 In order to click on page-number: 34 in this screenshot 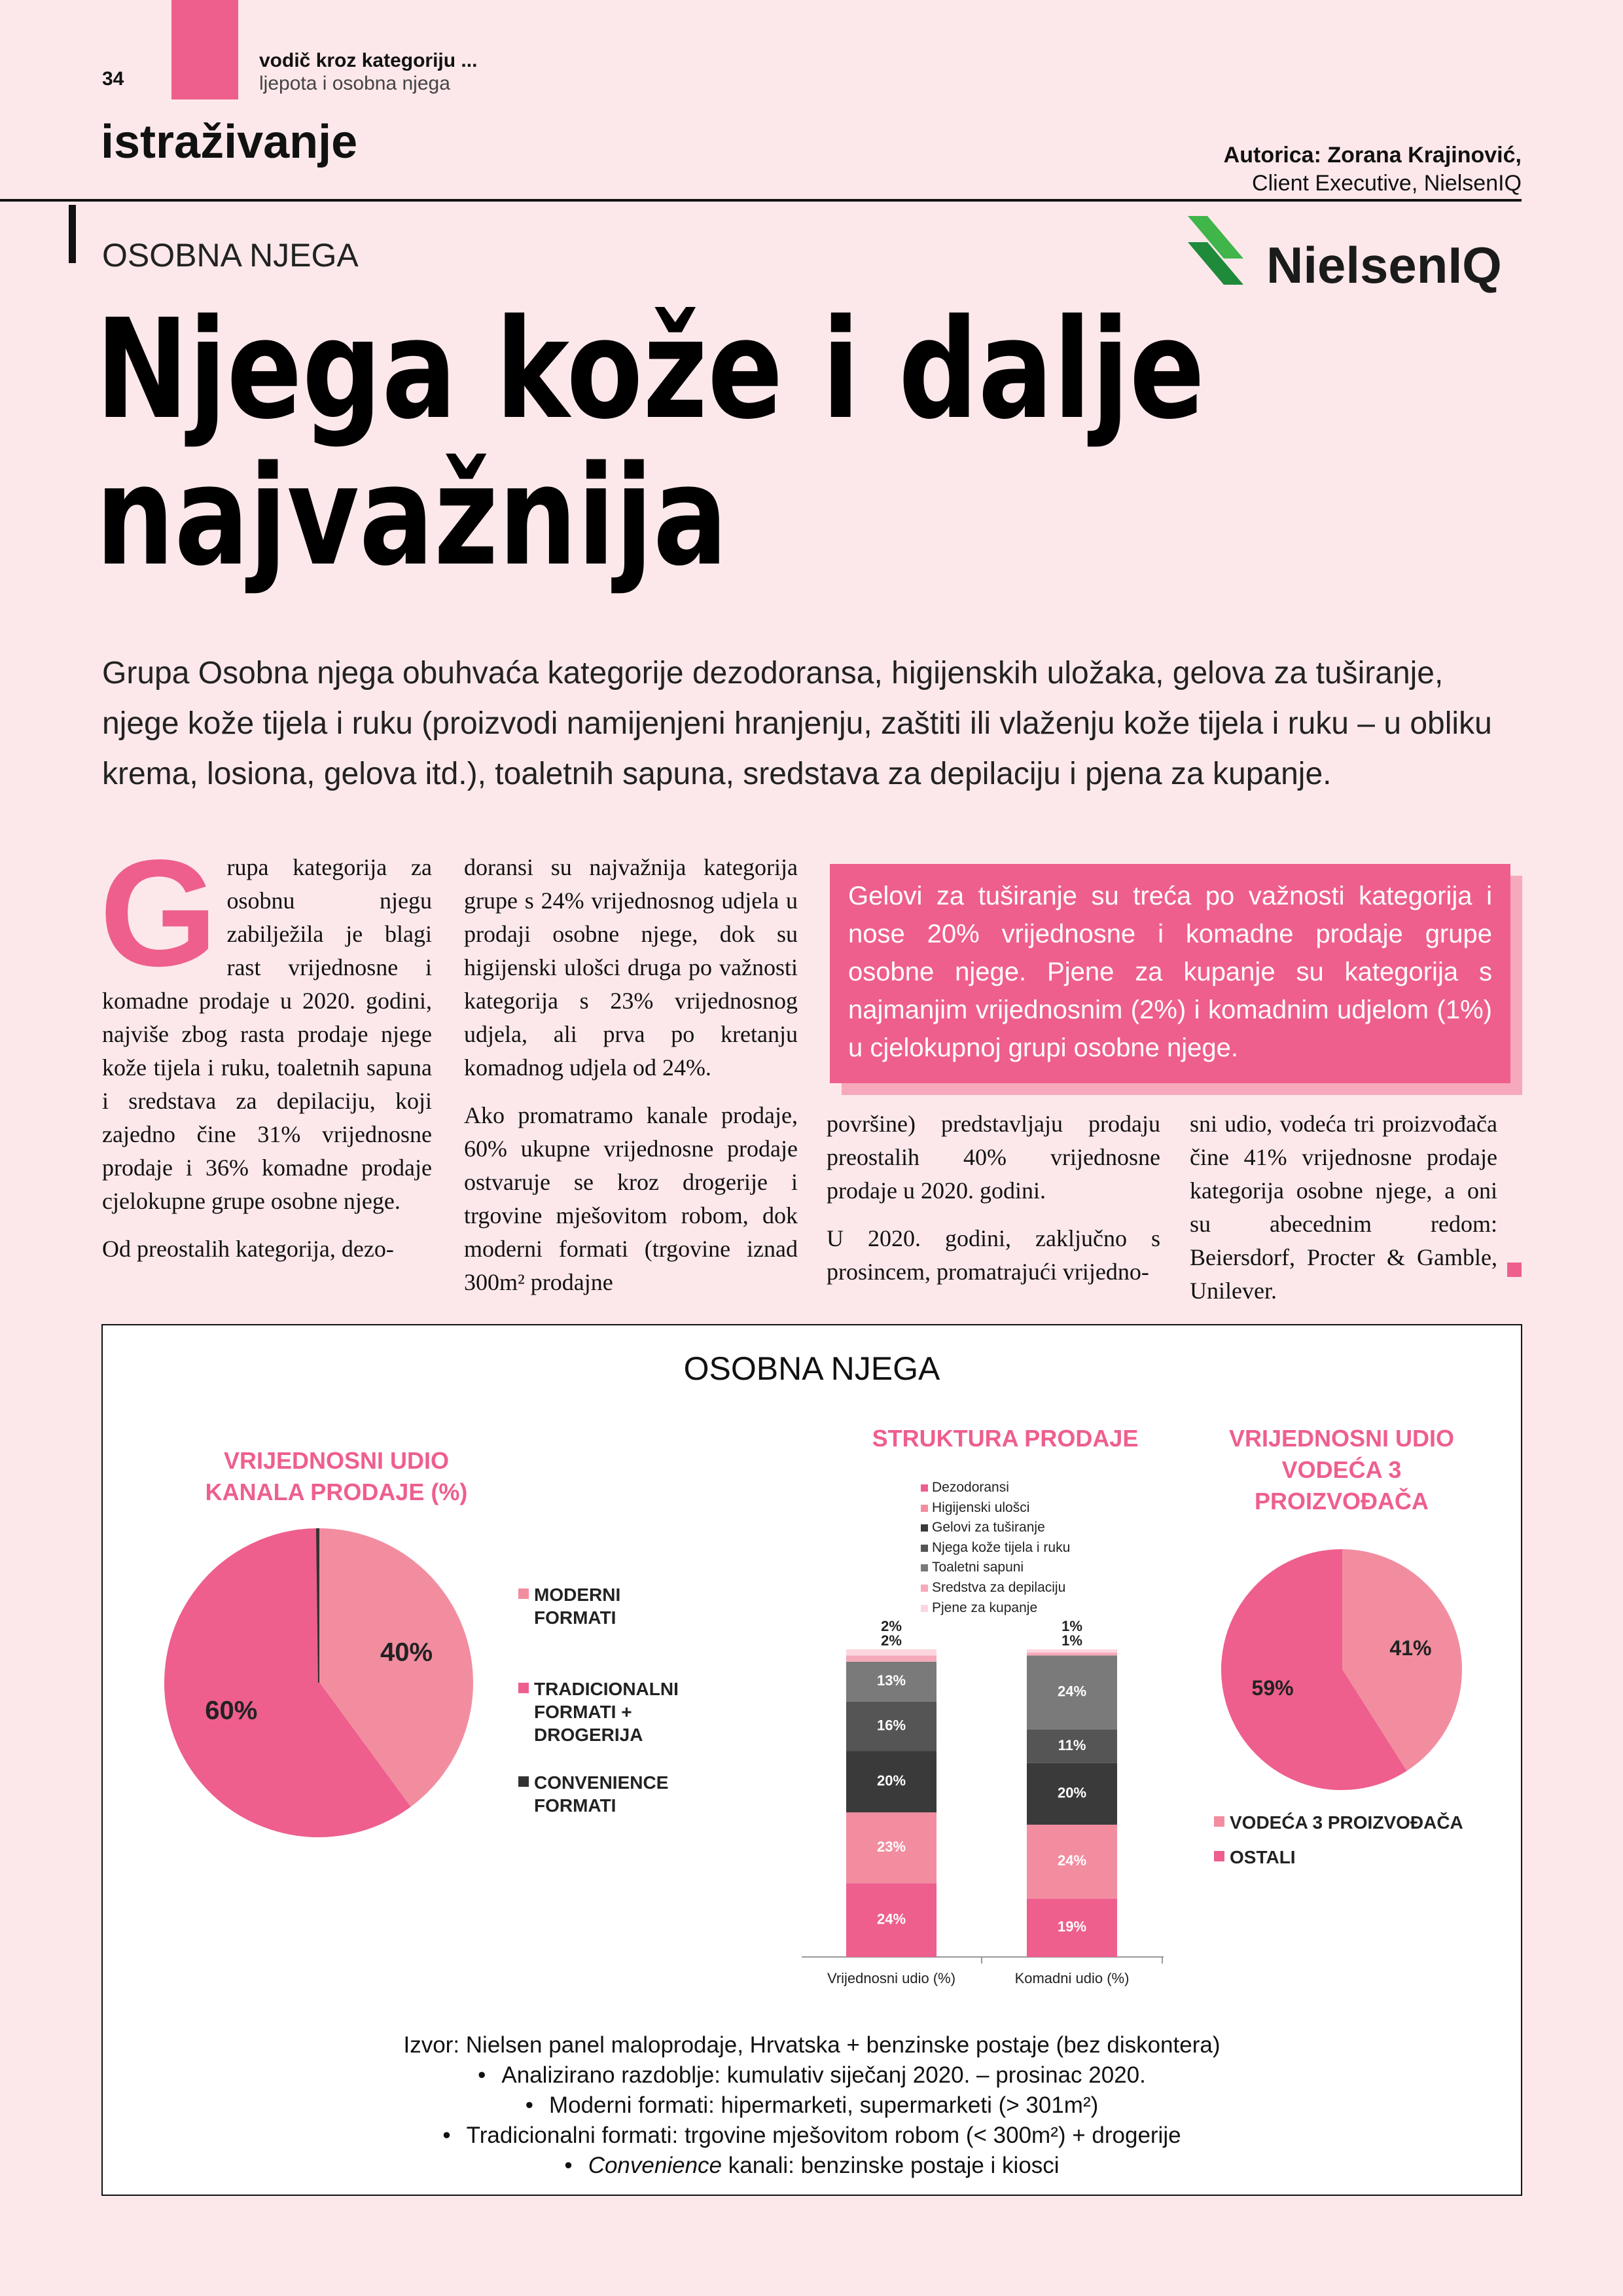, I will do `click(113, 79)`.